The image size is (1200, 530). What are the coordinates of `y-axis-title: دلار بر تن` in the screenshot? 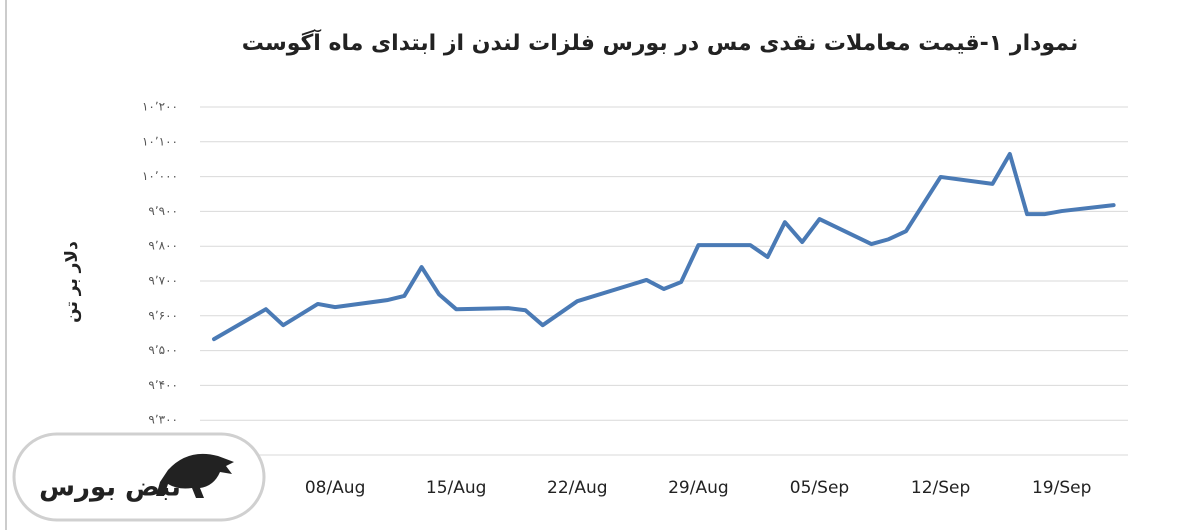 It's located at (72, 282).